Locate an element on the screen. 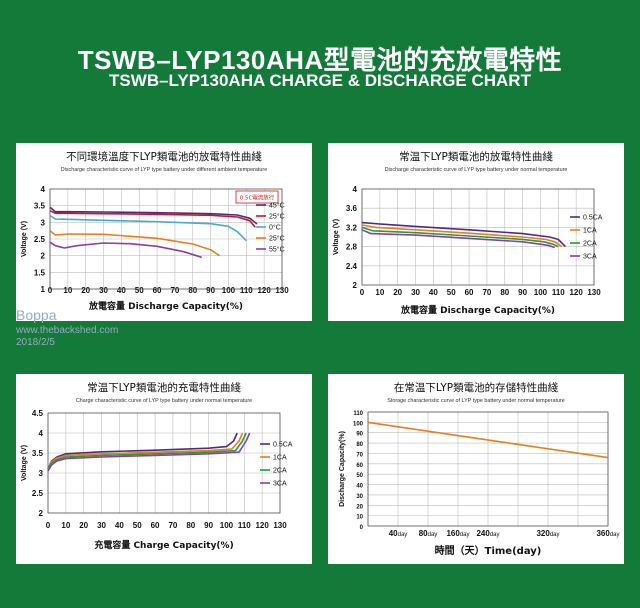 This screenshot has width=640, height=608. y-tick-label: 3.6 is located at coordinates (352, 208).